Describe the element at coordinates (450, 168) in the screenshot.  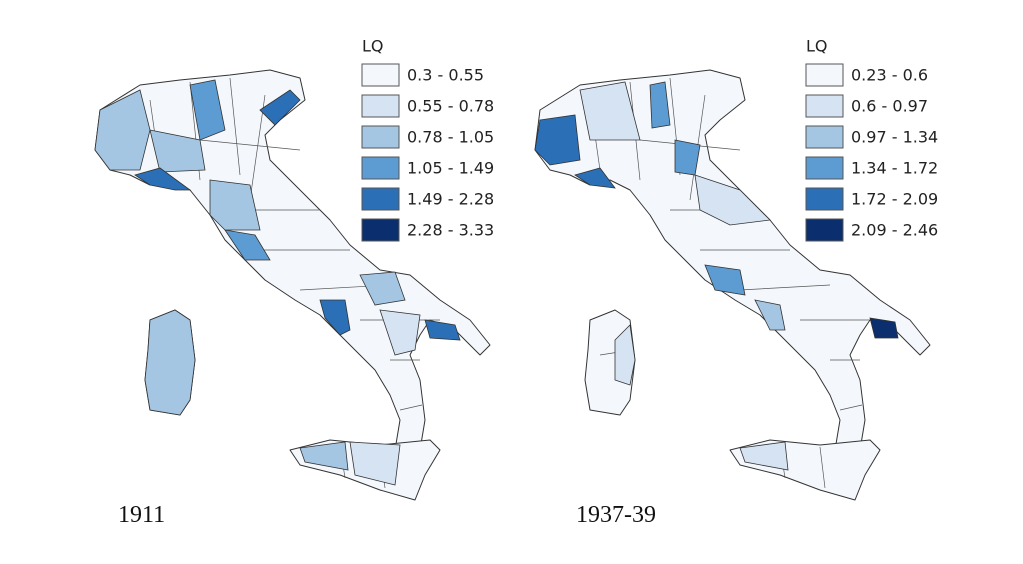
I see `legend-label: 1.05 - 1.49` at that location.